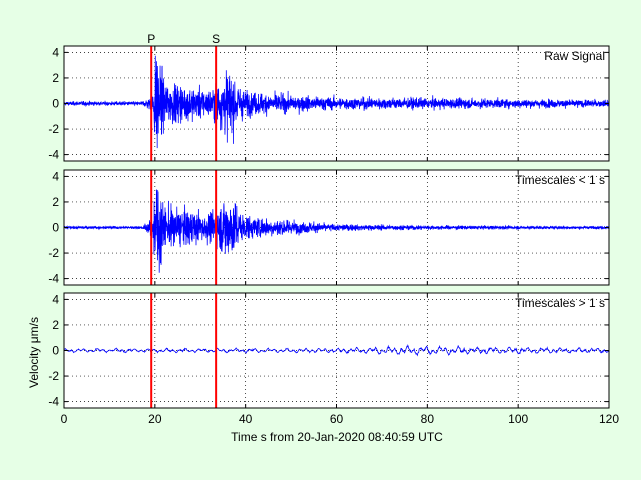 The height and width of the screenshot is (480, 641). Describe the element at coordinates (337, 437) in the screenshot. I see `x-axis-label: Time s from 20-Jan-2020 08:40:59 UTC` at that location.